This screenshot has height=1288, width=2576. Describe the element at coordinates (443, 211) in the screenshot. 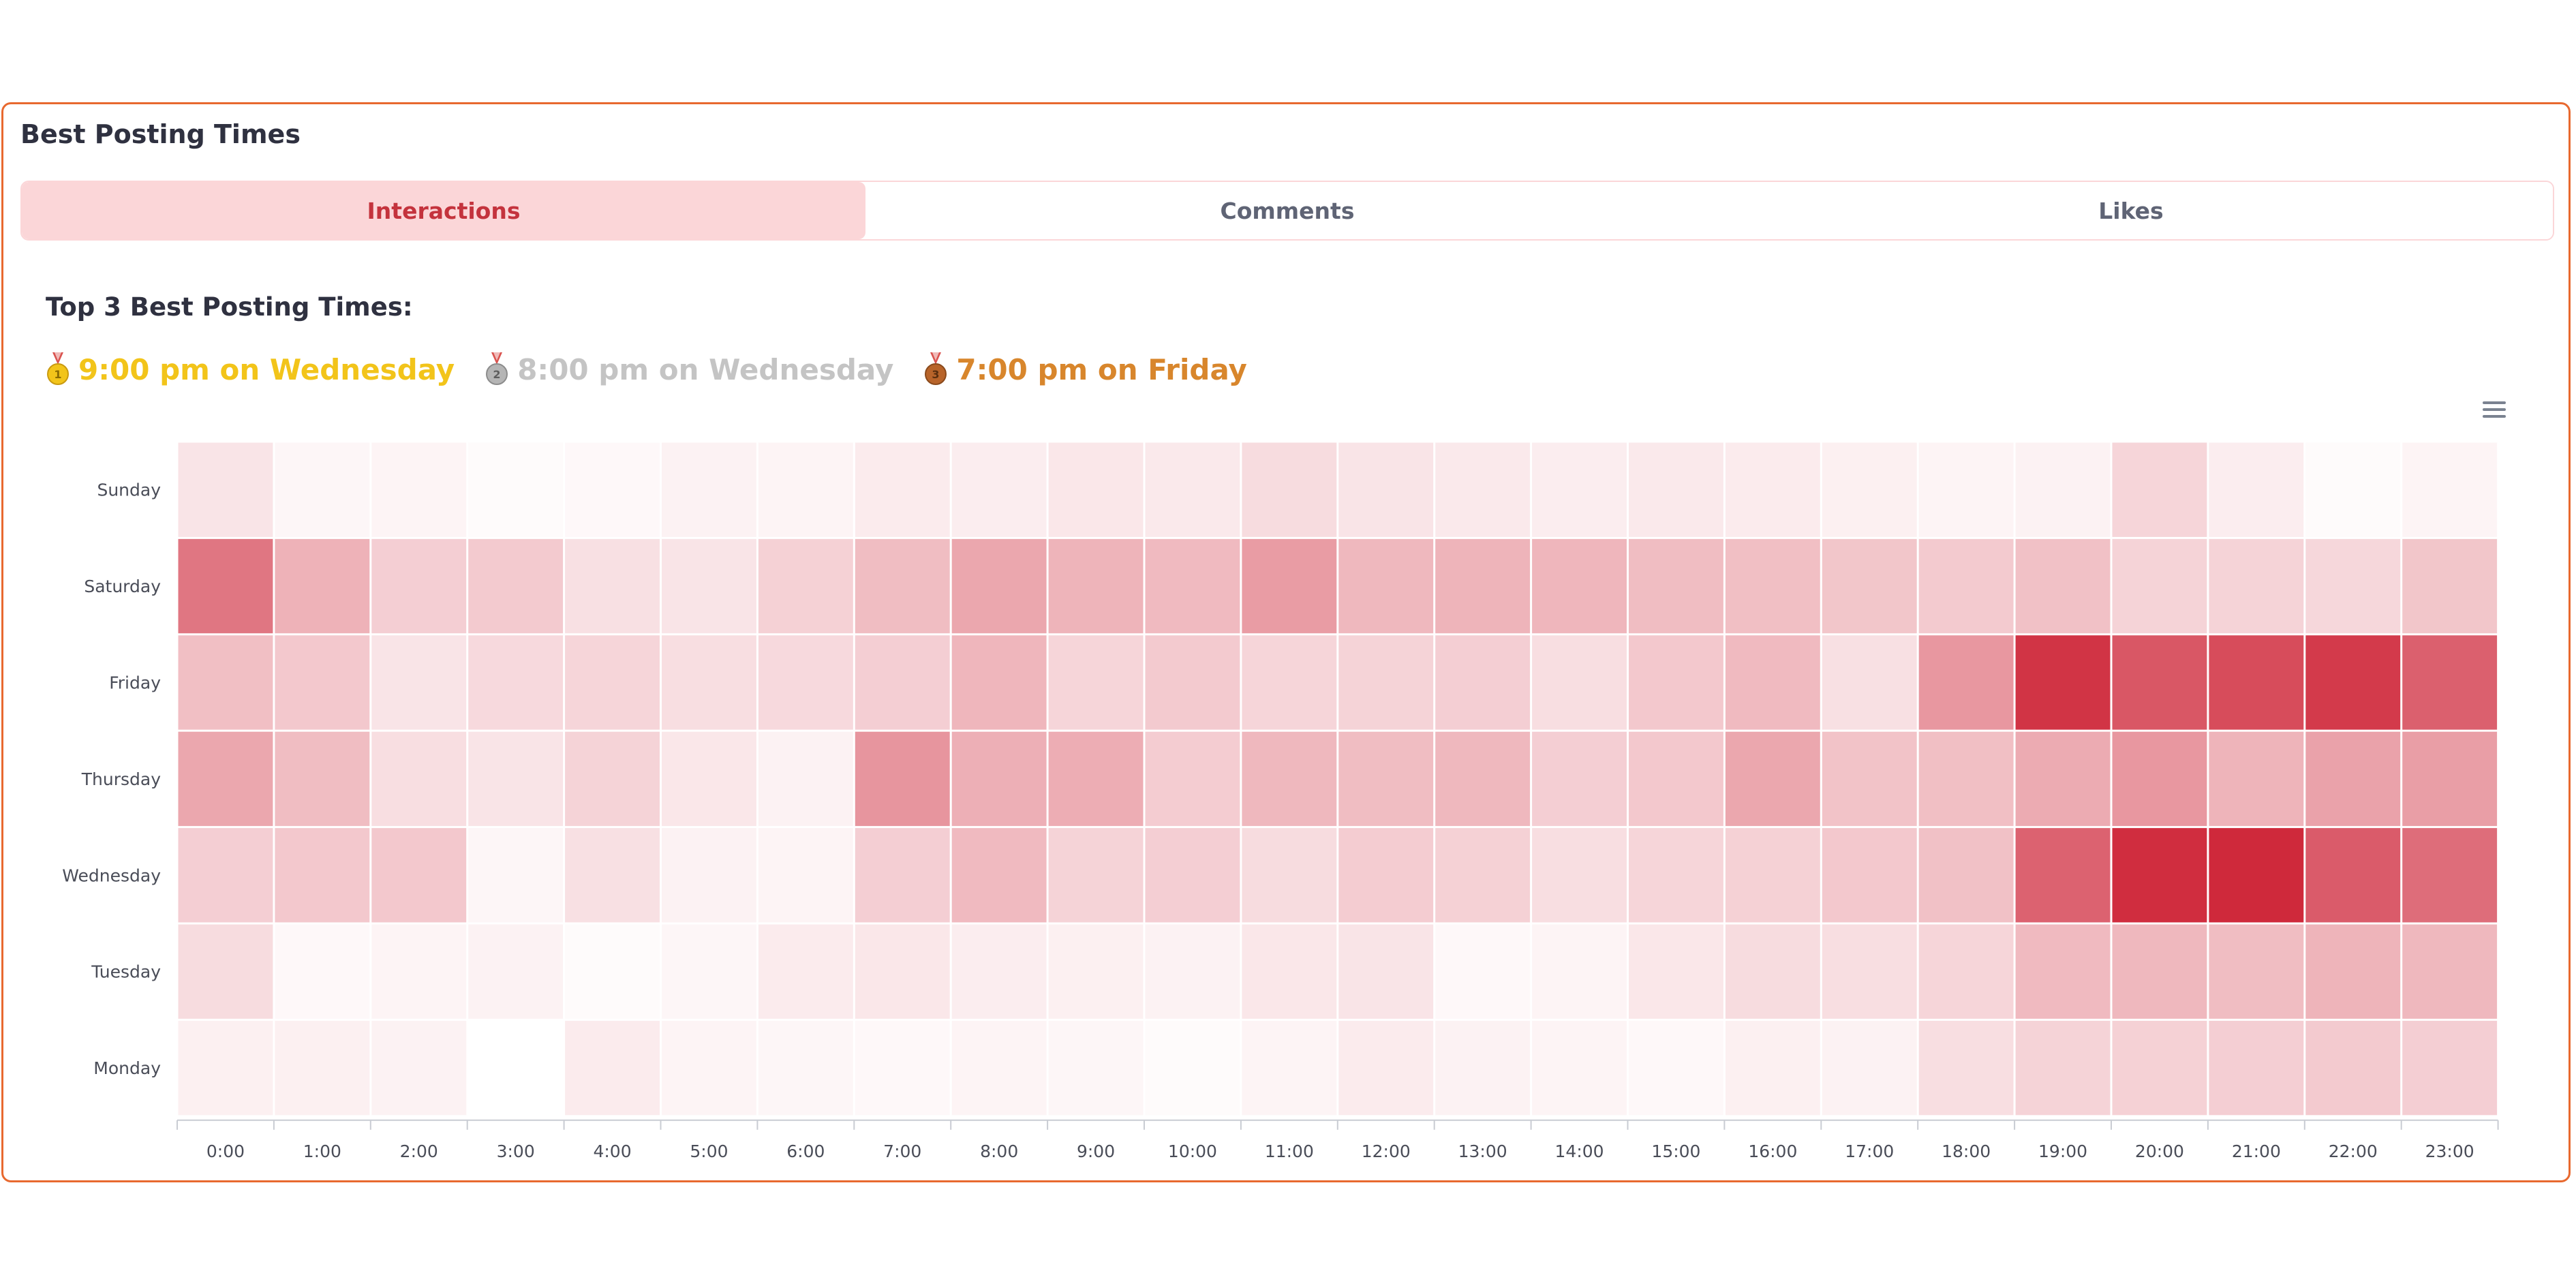

I see `tab-interactions: Interactions` at that location.